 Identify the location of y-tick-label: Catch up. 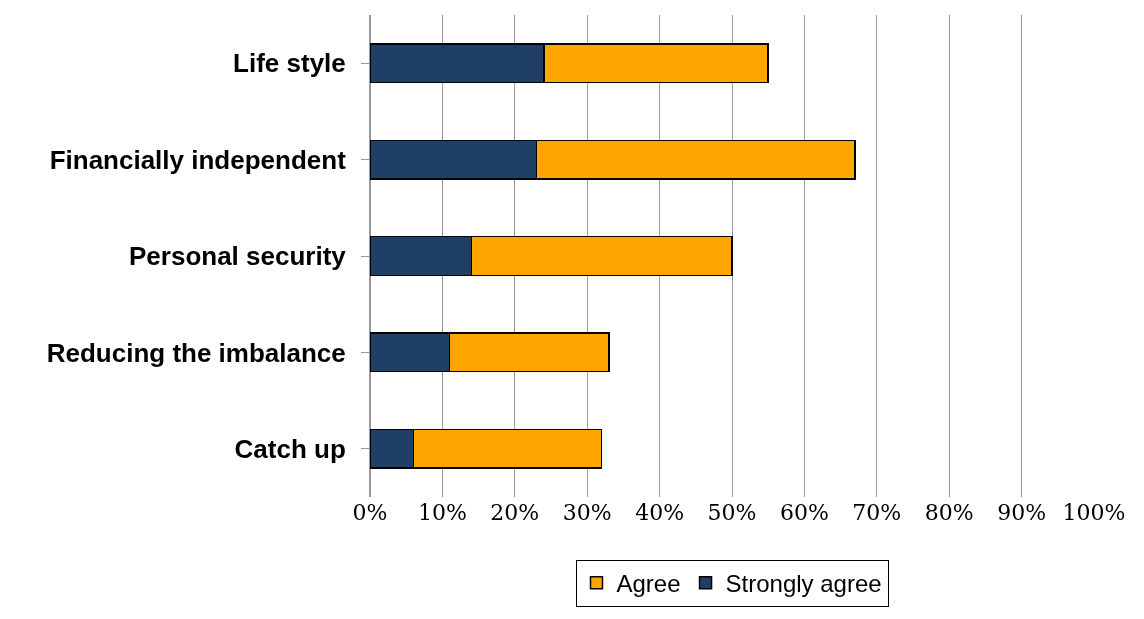
(290, 448).